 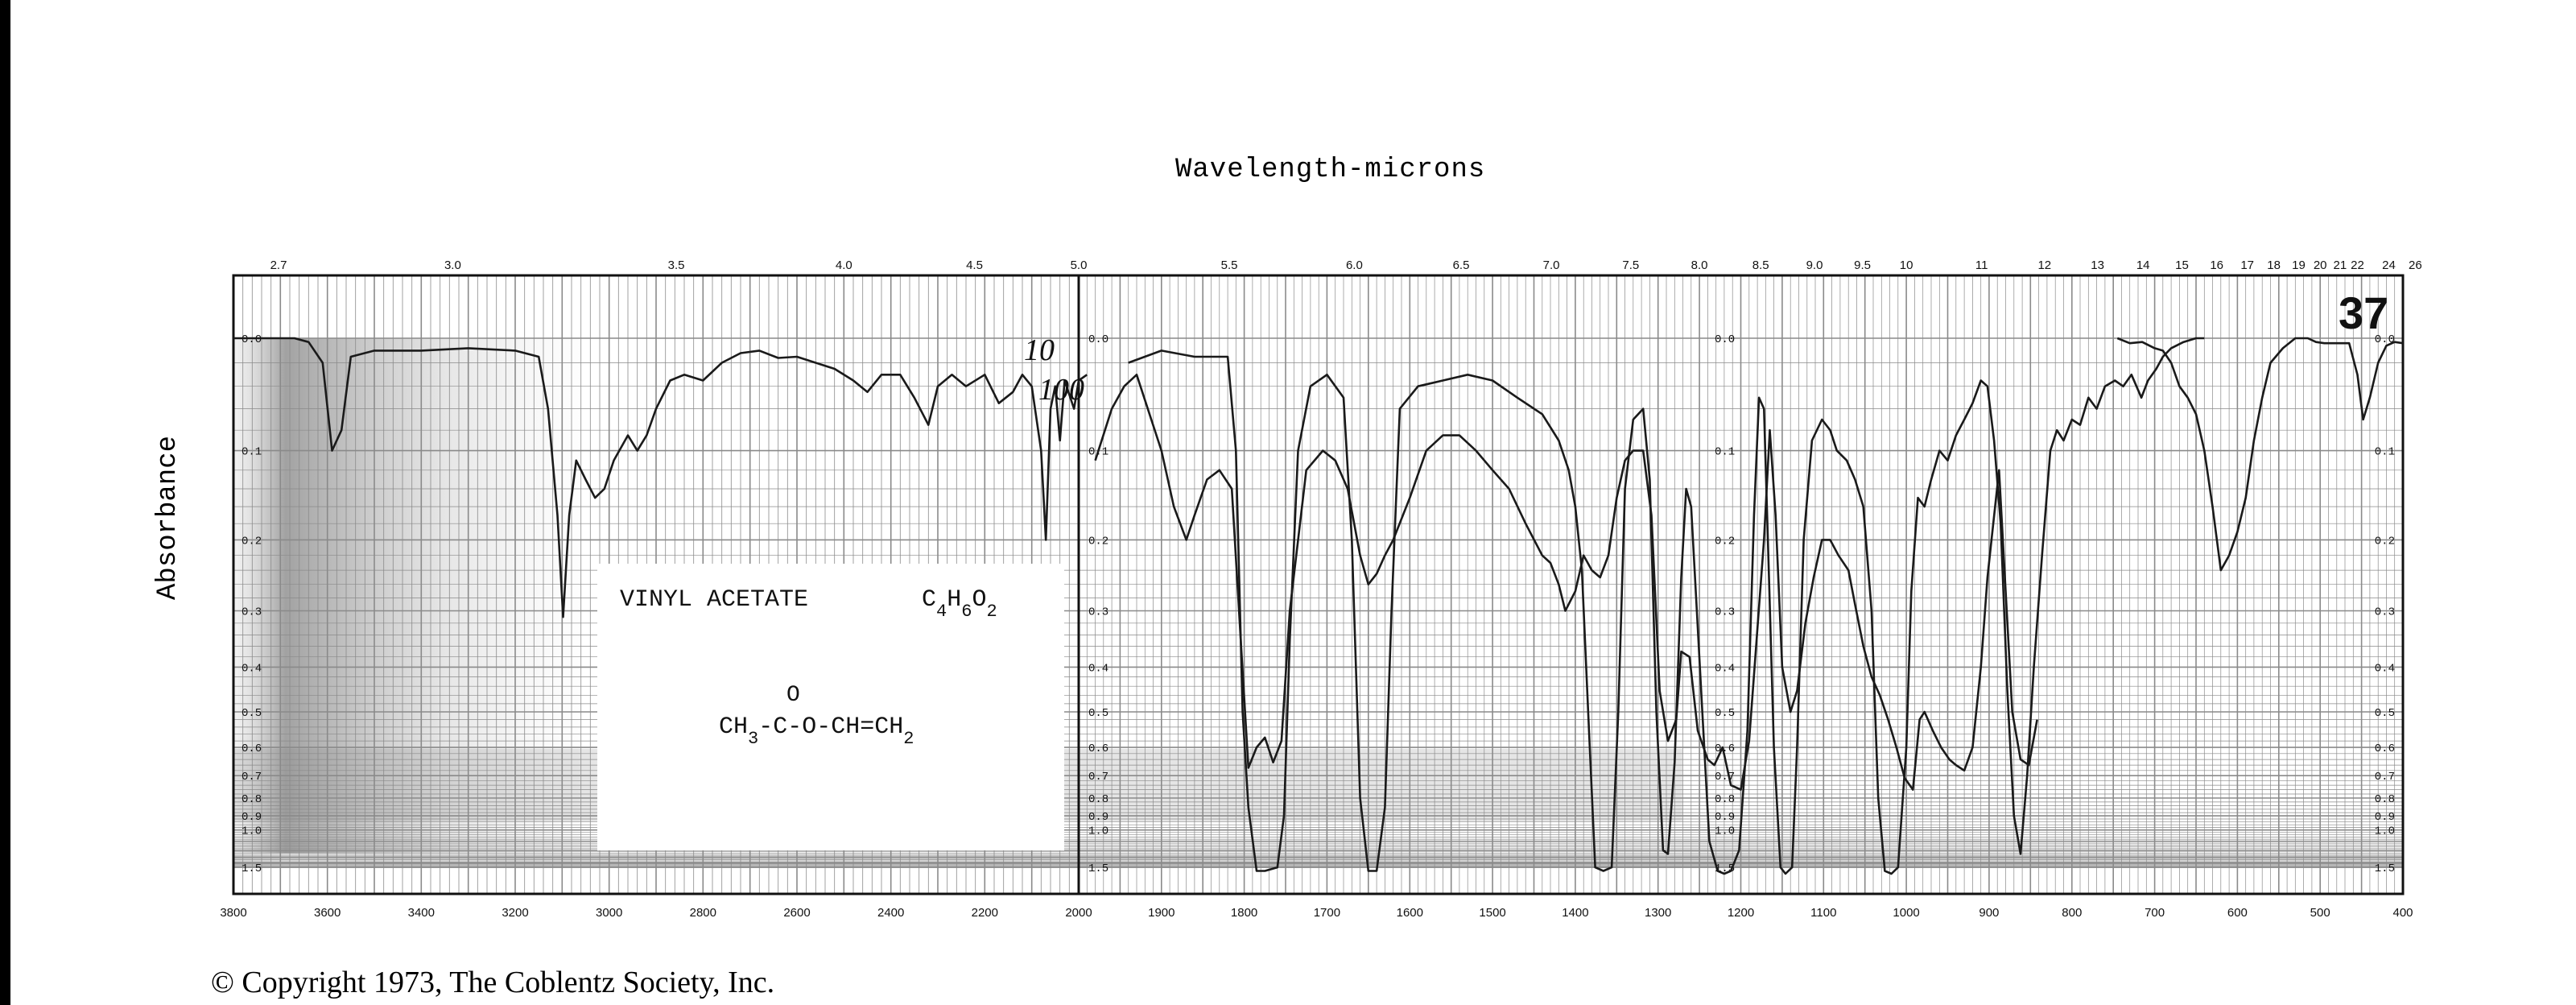 I want to click on absorbance-tick-41: 1.0, so click(x=1098, y=831).